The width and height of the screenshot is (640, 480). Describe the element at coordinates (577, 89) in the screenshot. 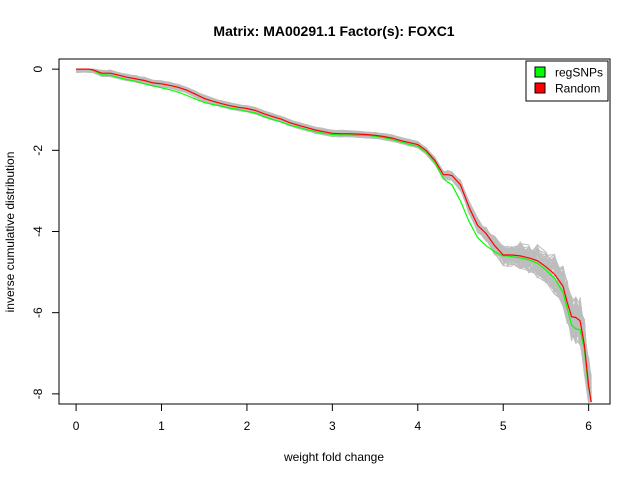

I see `legend-label-random: Random` at that location.